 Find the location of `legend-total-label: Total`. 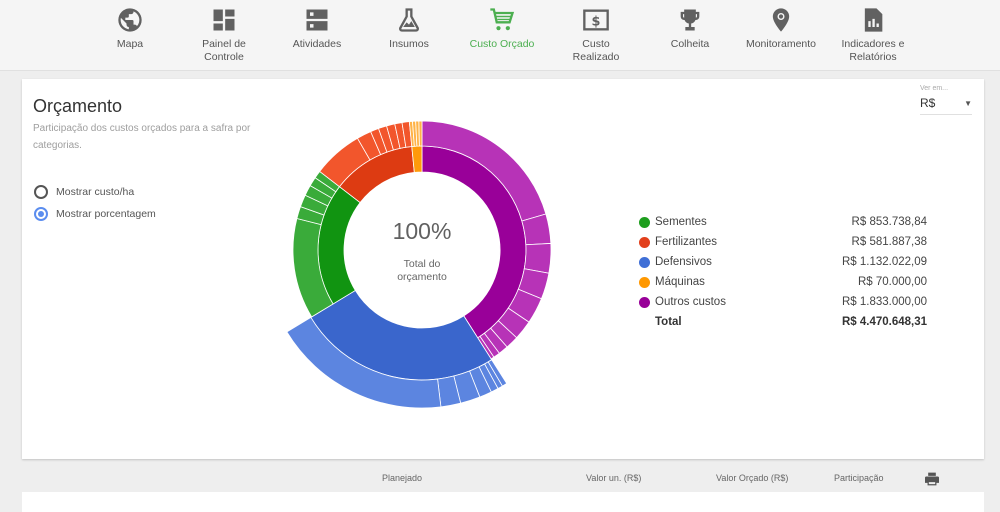

legend-total-label: Total is located at coordinates (668, 322).